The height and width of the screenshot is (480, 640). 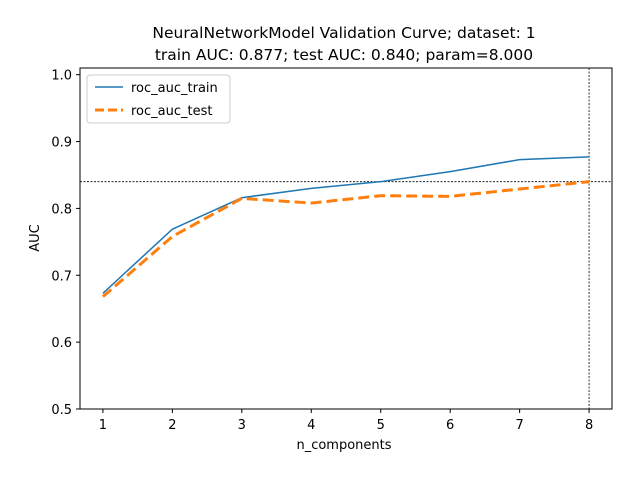 I want to click on x-axis-label: n_components, so click(x=343, y=445).